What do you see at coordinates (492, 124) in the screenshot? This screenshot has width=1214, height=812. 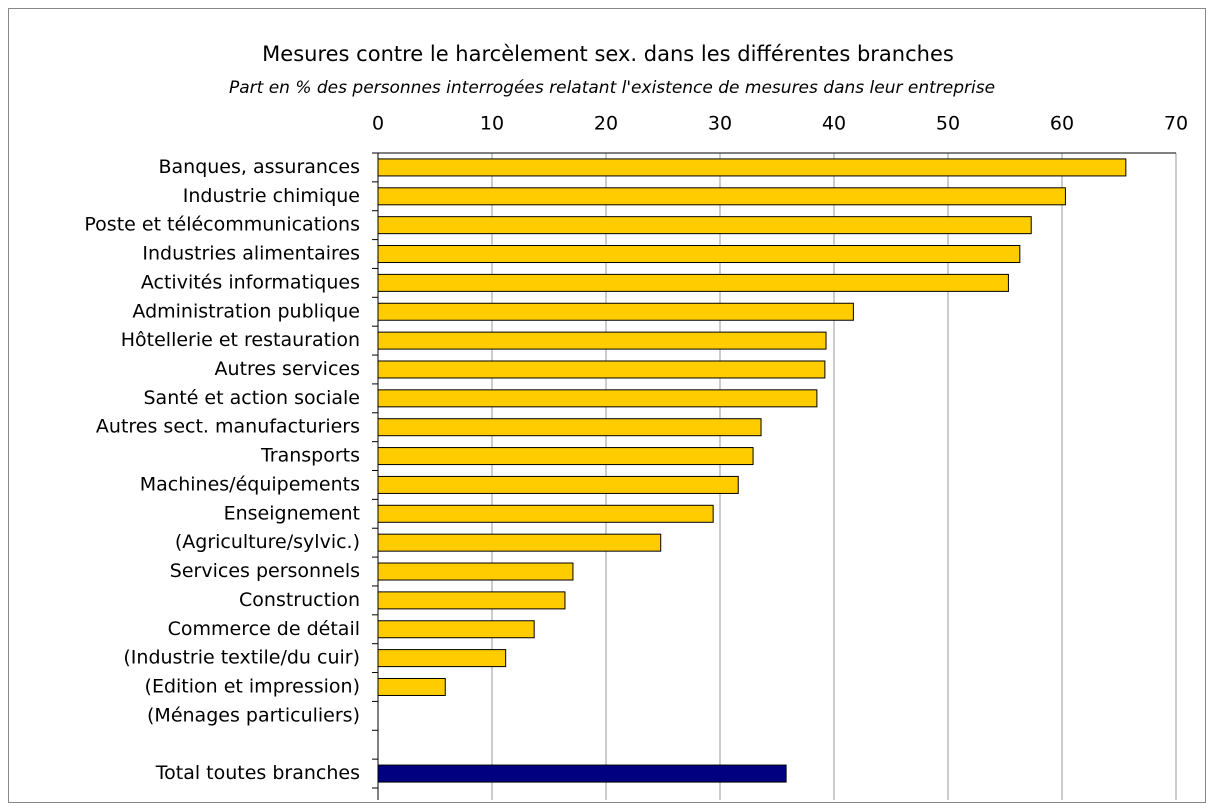 I see `x-tick-label: 10` at bounding box center [492, 124].